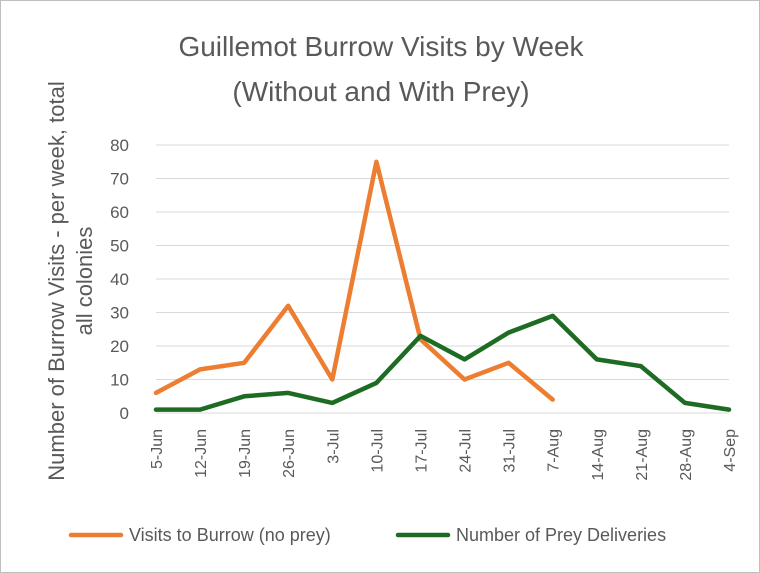 The width and height of the screenshot is (760, 573). I want to click on legend-label: Visits to Burrow (no prey), so click(230, 535).